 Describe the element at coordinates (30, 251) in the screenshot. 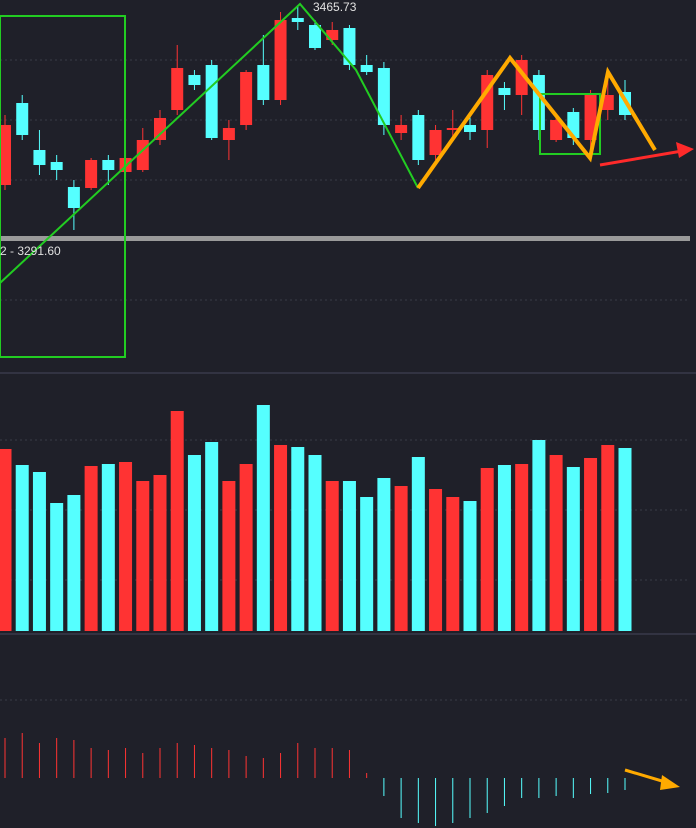

I see `low-label: 2 - 3291.60` at that location.